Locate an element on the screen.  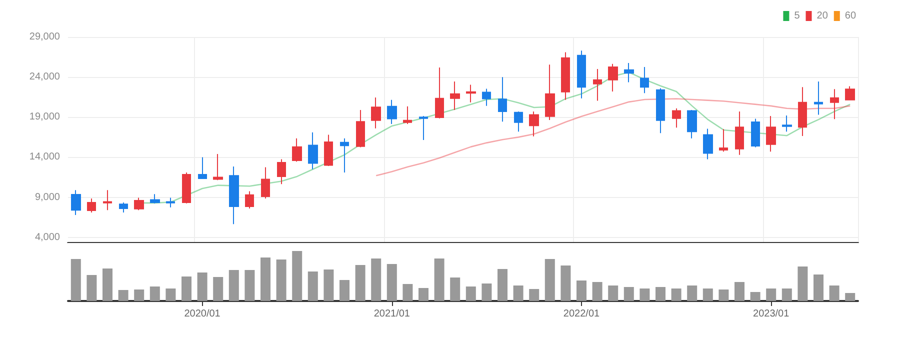
x-tick-label: 2021/01 is located at coordinates (392, 314).